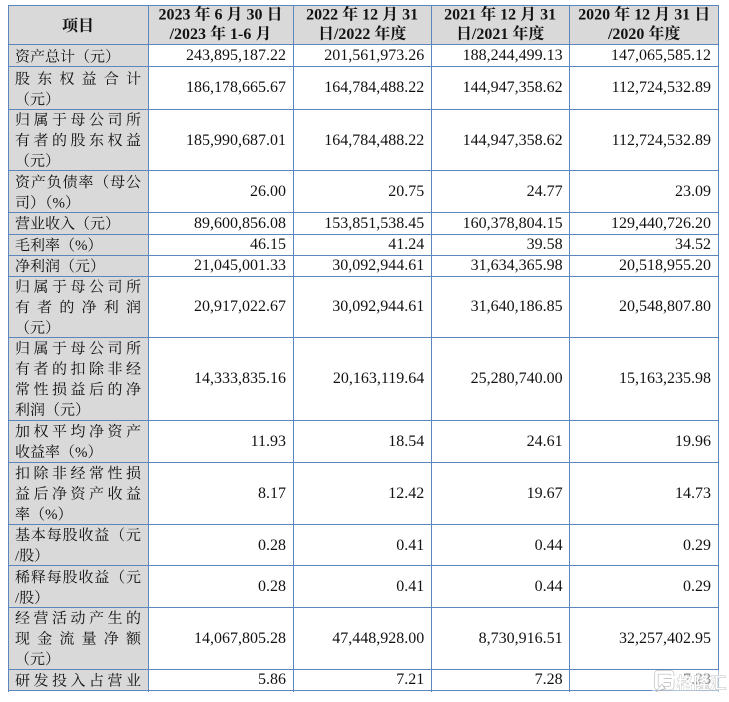  What do you see at coordinates (500, 25) in the screenshot?
I see `column-header-period-3: 2021 12 31/2021` at bounding box center [500, 25].